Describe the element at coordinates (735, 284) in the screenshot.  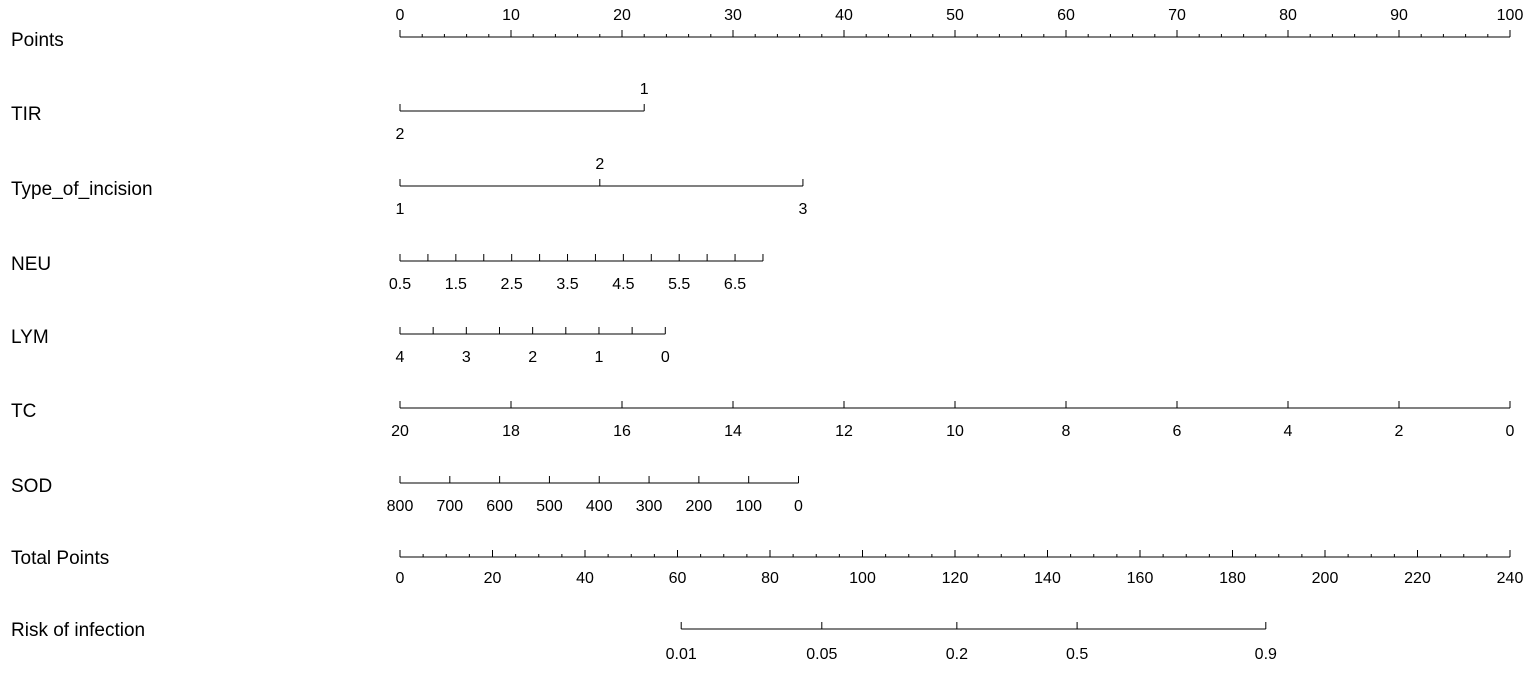
I see `tick-label: 6.5` at that location.